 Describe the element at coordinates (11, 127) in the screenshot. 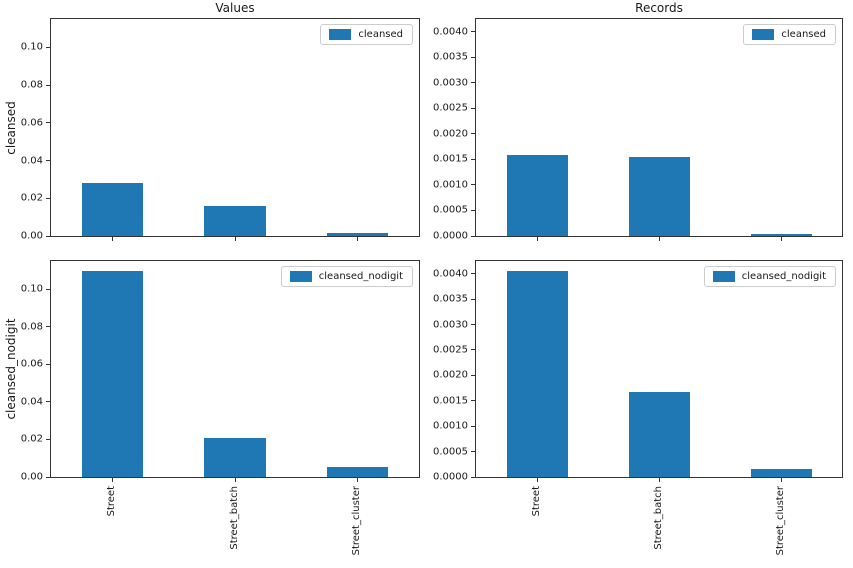

I see `y-axis-label: cleansed` at that location.